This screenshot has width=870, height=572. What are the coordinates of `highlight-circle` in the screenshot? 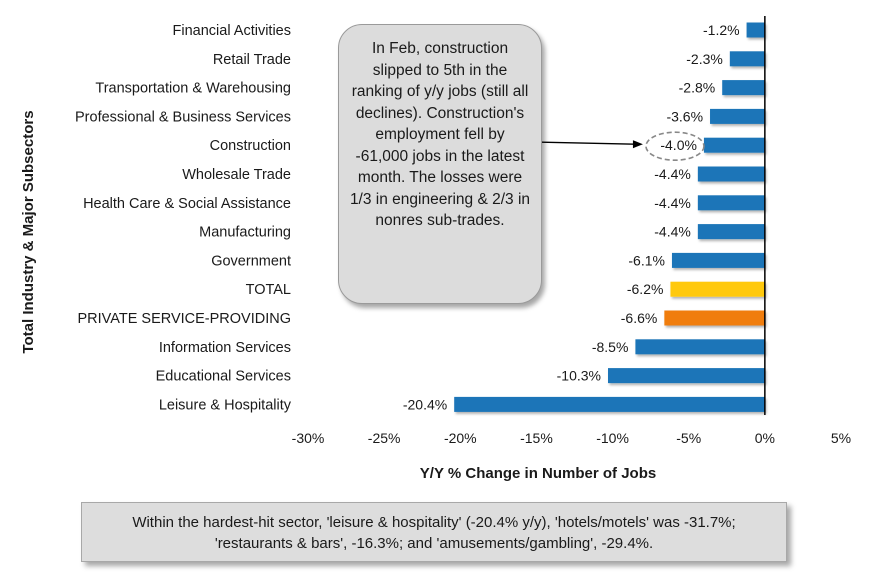 It's located at (675, 146).